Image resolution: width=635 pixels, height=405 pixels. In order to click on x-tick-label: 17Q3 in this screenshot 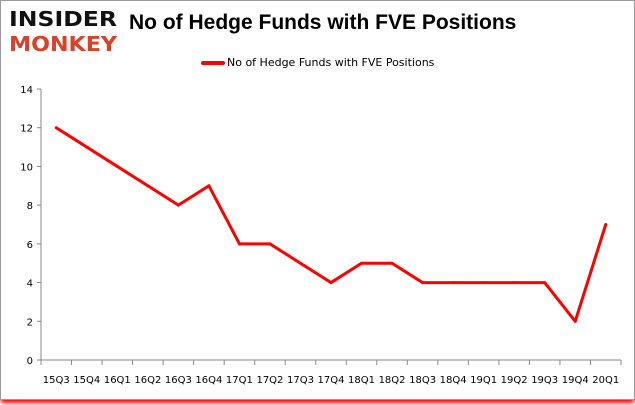, I will do `click(300, 380)`.